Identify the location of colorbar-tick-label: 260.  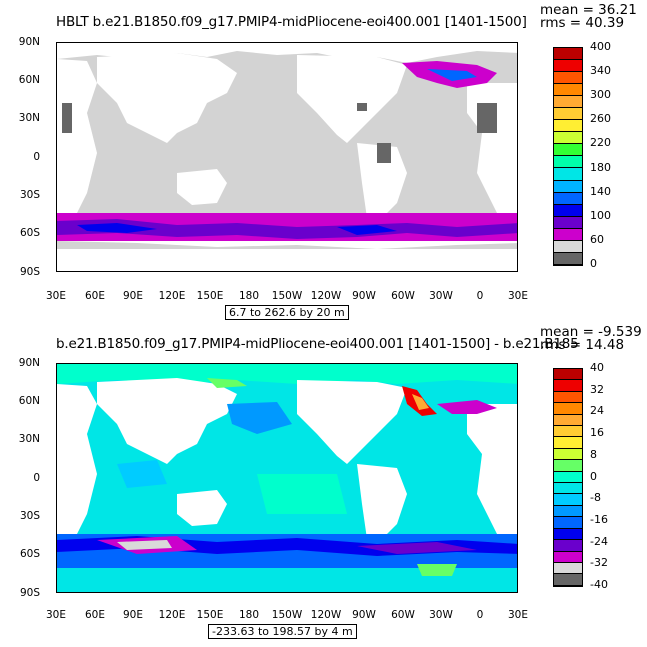
(600, 119).